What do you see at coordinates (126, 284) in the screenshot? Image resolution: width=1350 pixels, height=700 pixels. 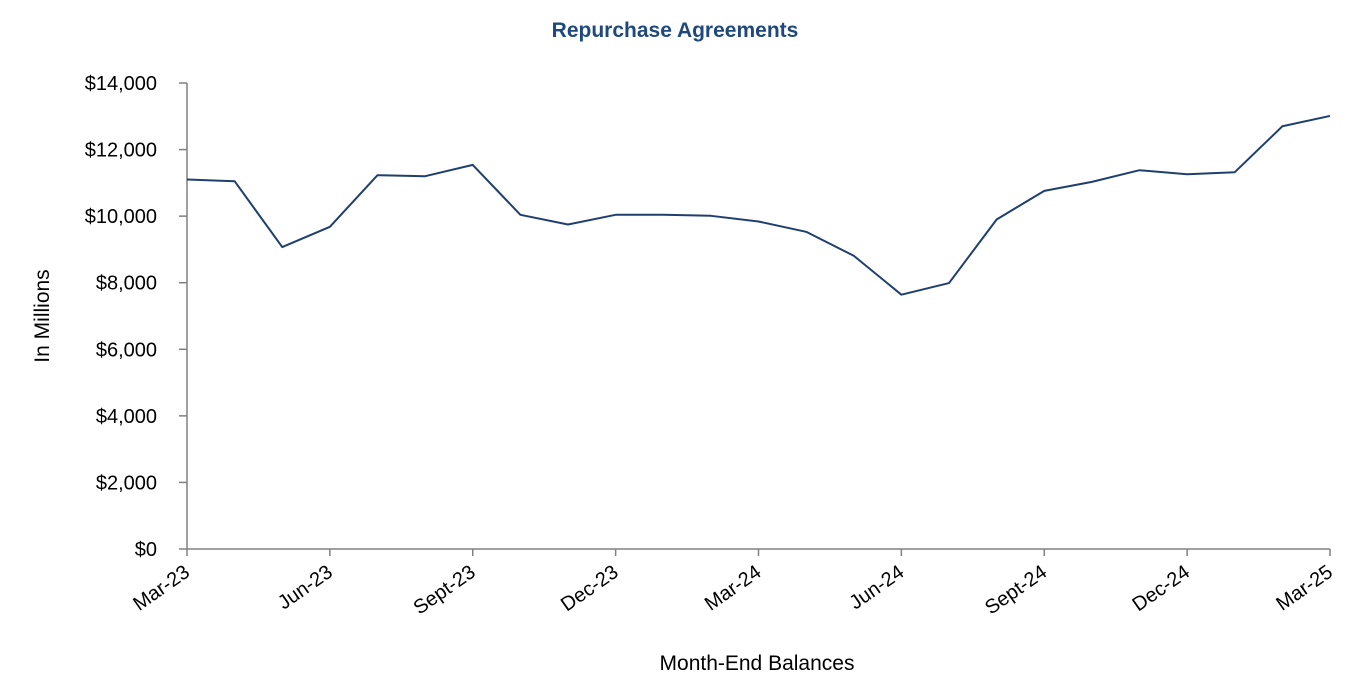 I see `y-tick-label: $8,000` at bounding box center [126, 284].